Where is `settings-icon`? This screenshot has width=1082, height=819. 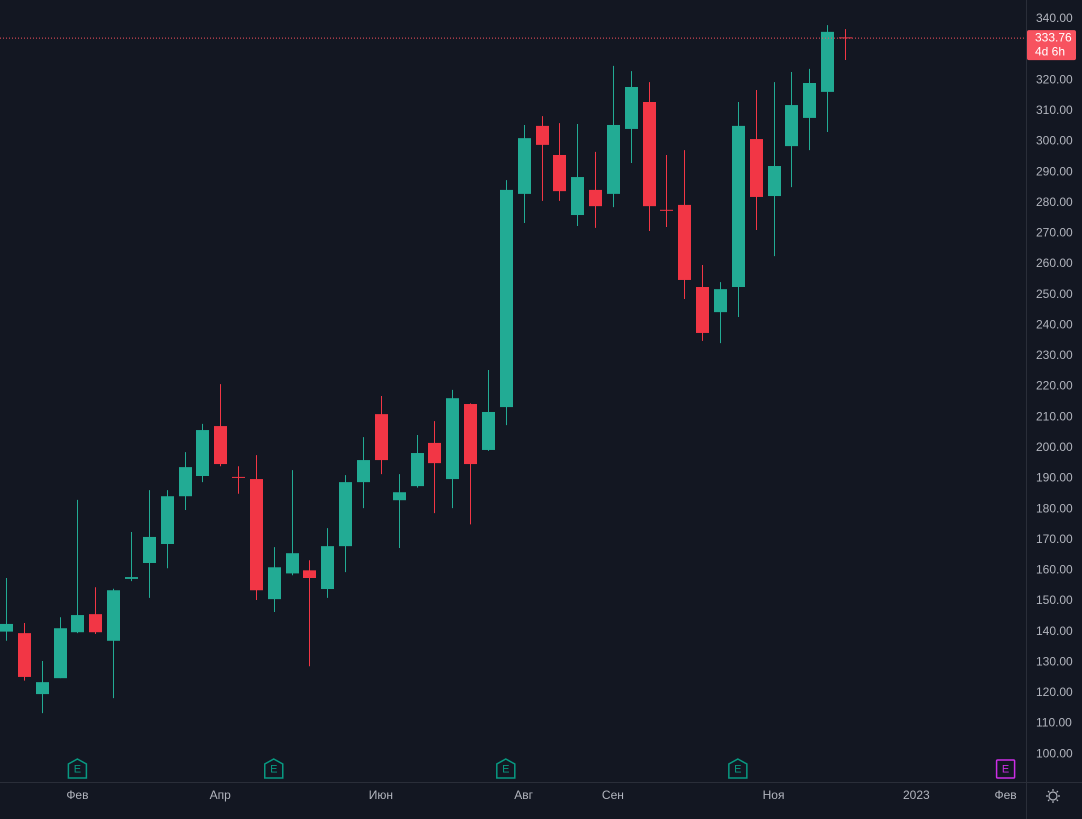 settings-icon is located at coordinates (1053, 796).